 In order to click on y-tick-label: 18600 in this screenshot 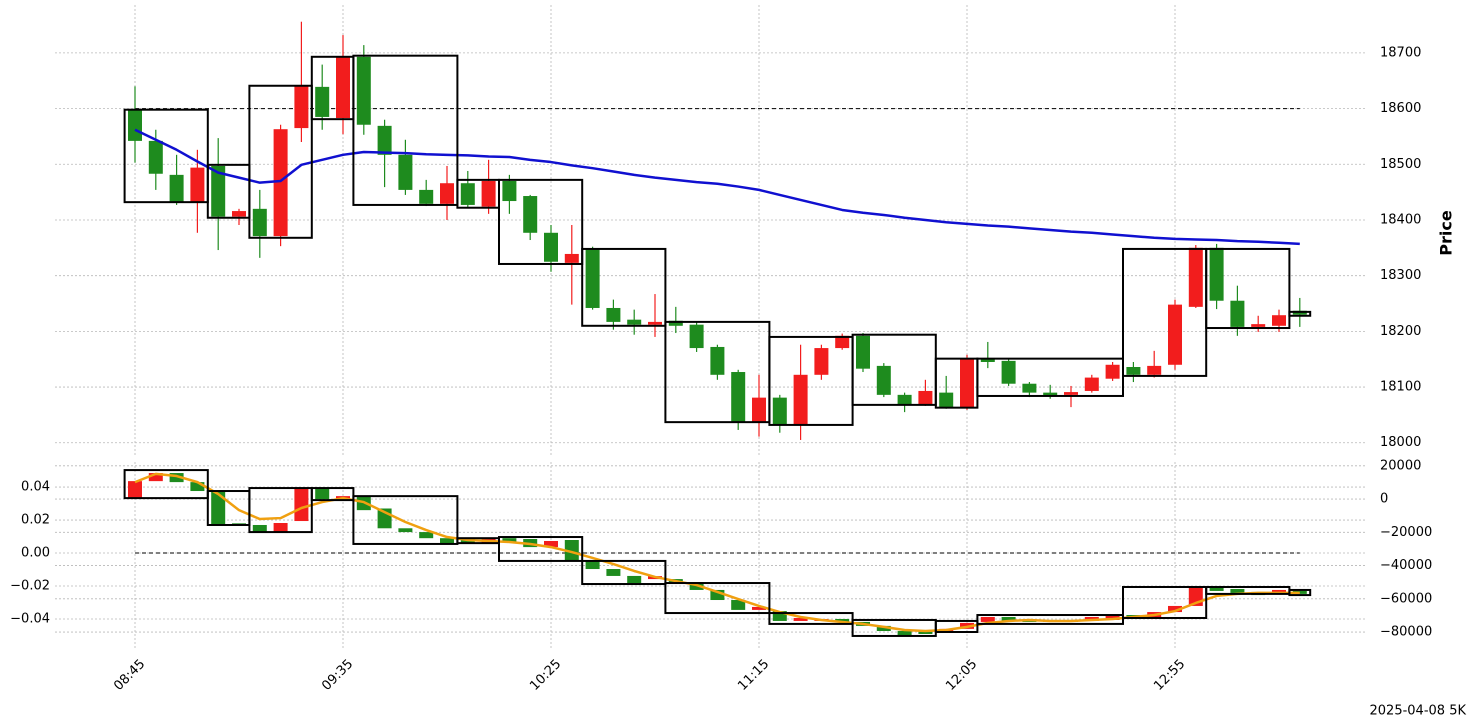, I will do `click(1400, 108)`.